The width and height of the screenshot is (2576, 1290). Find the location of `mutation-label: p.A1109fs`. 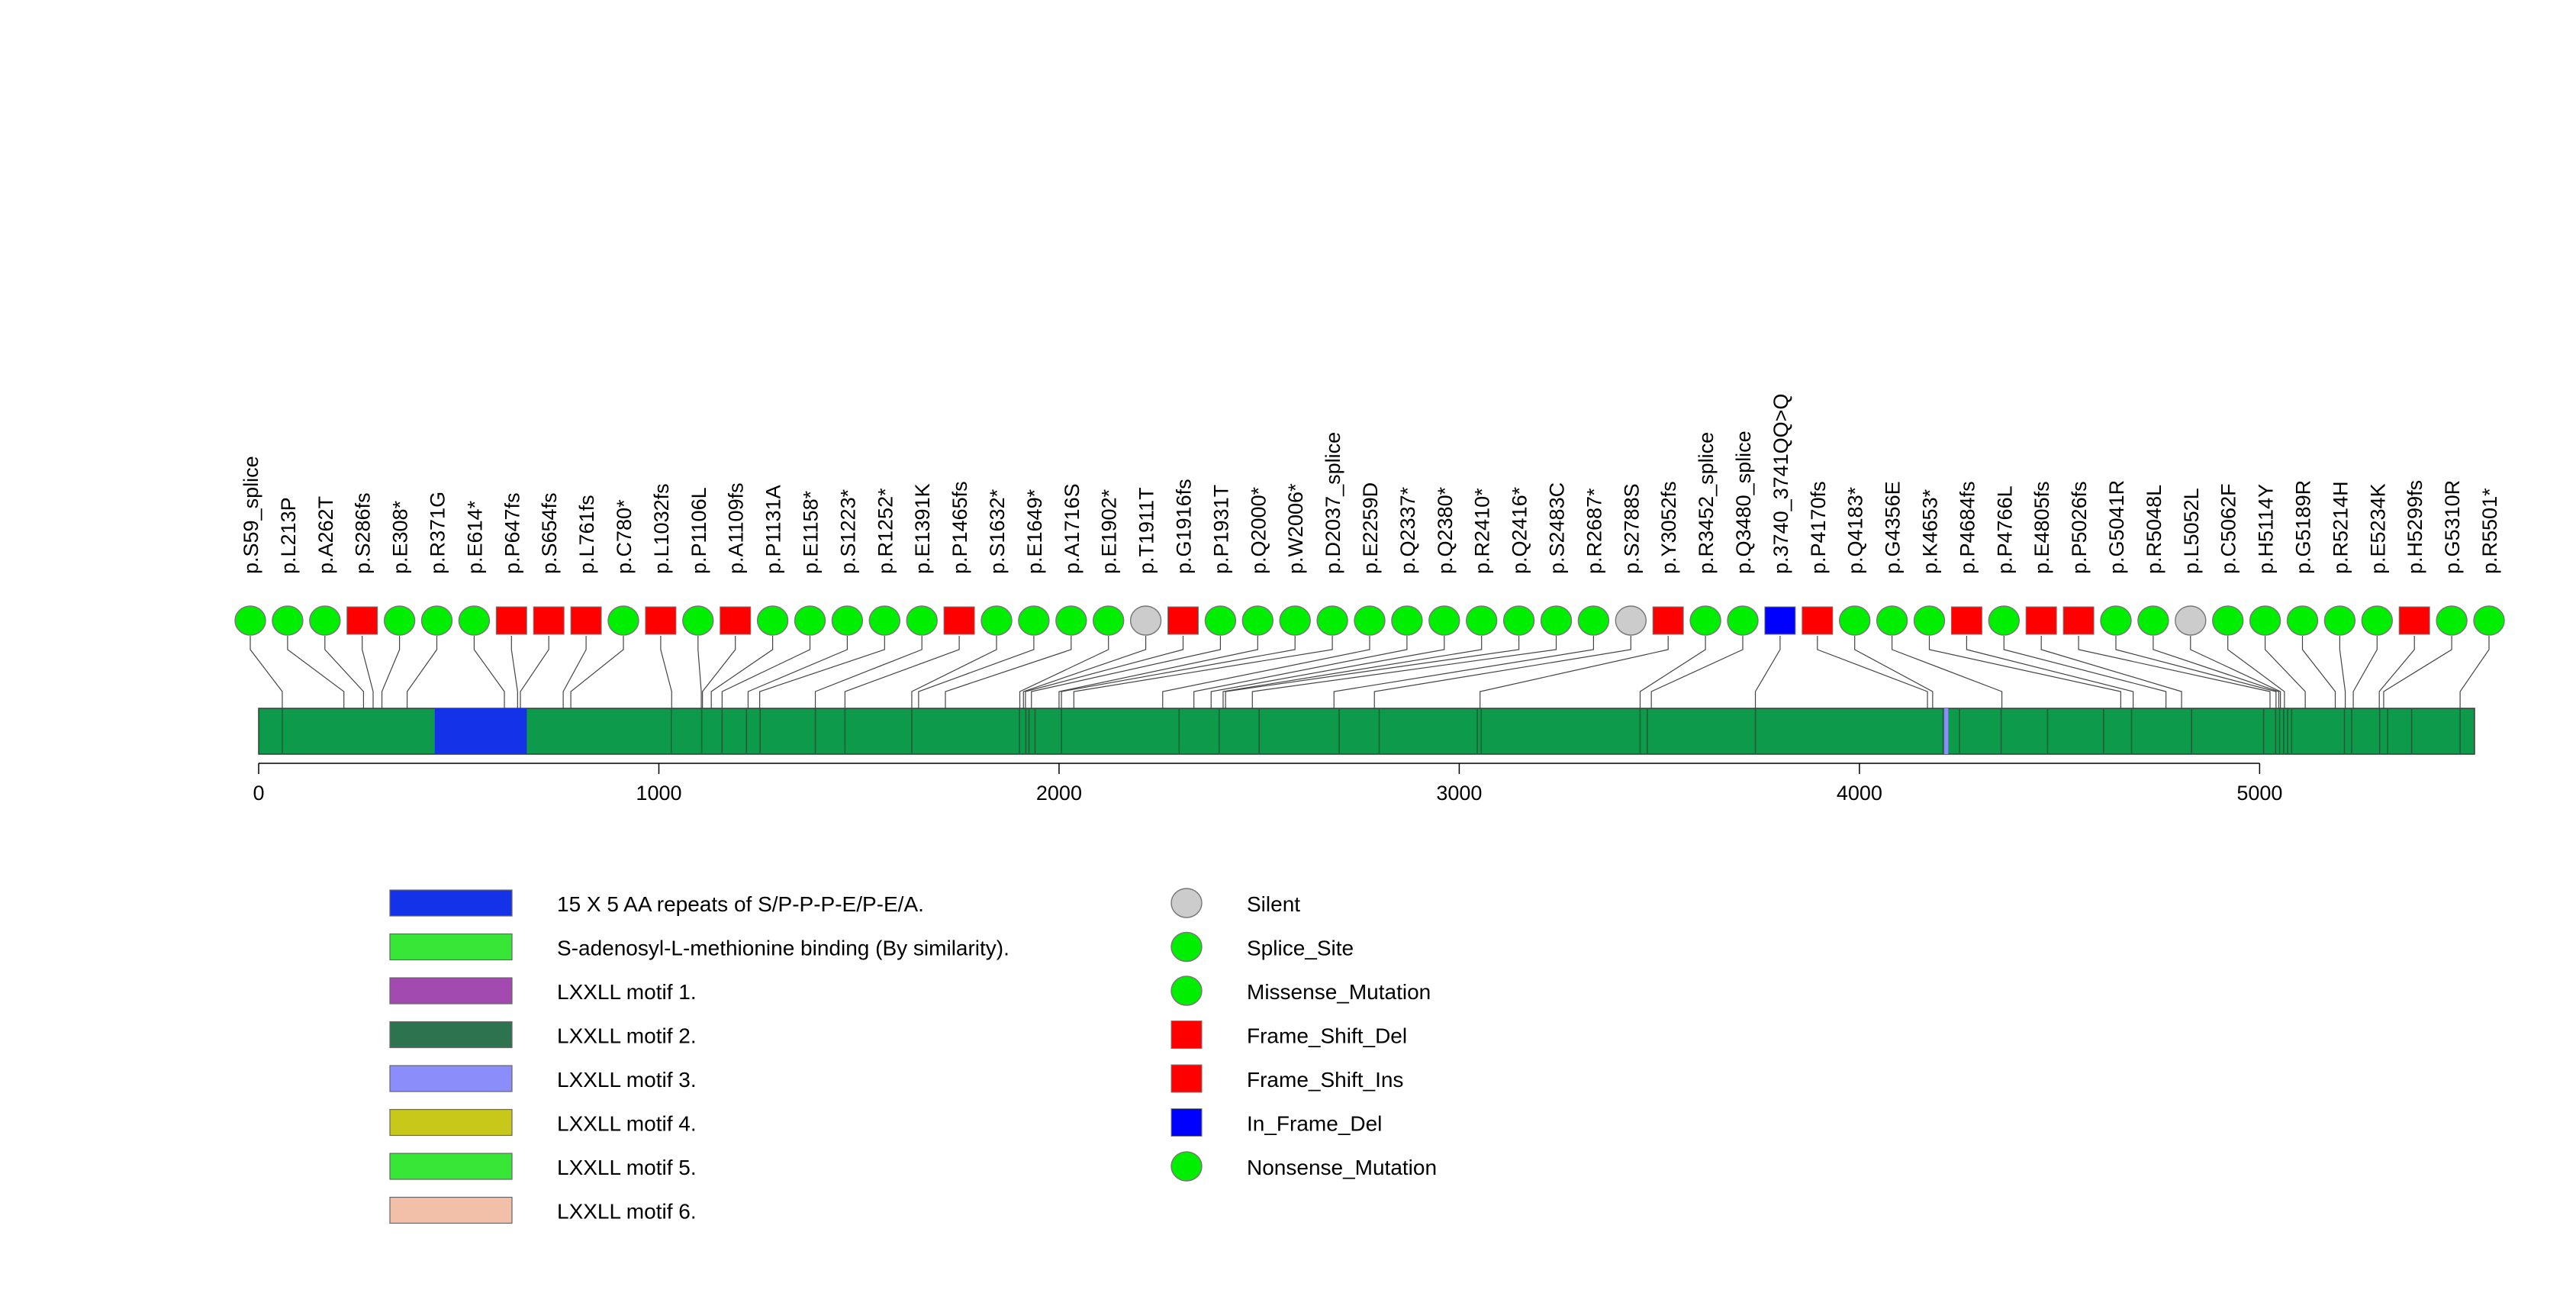

mutation-label: p.A1109fs is located at coordinates (736, 528).